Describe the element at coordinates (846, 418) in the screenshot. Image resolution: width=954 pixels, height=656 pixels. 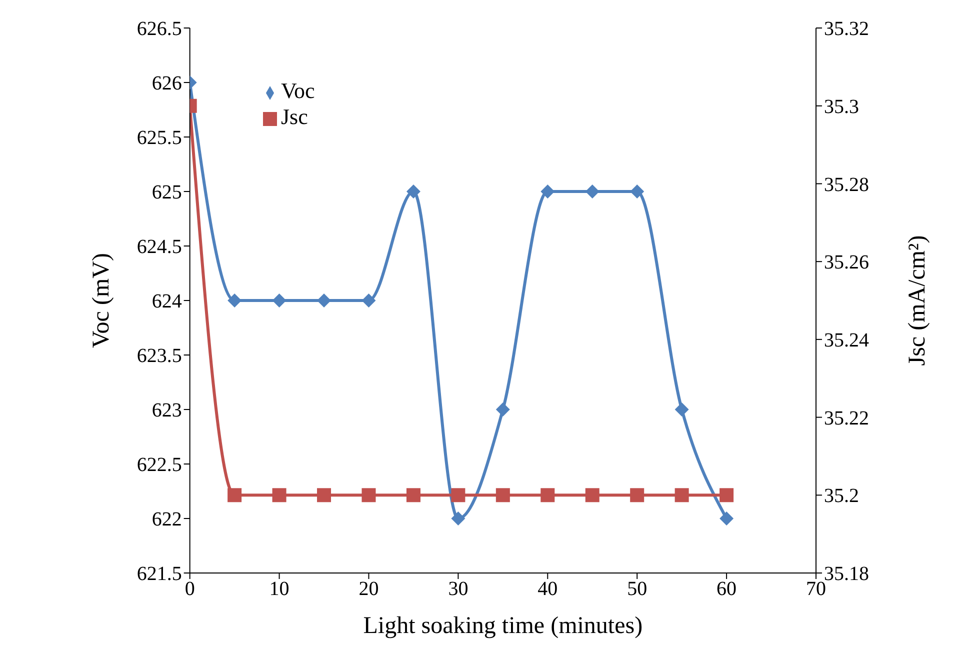
I see `y2-tick-label: 35.22` at that location.